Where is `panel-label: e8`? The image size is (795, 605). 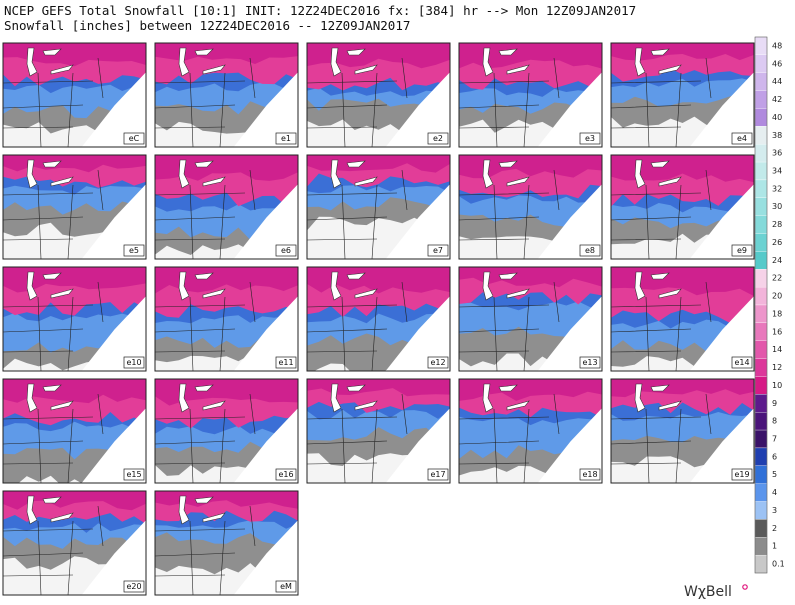 panel-label: e8 is located at coordinates (590, 250).